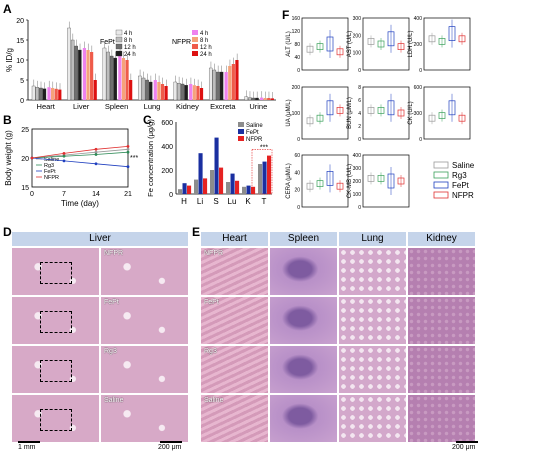 The image size is (560, 461). Describe the element at coordinates (8, 158) in the screenshot. I see `y-axis-label: Body weight (g)` at that location.